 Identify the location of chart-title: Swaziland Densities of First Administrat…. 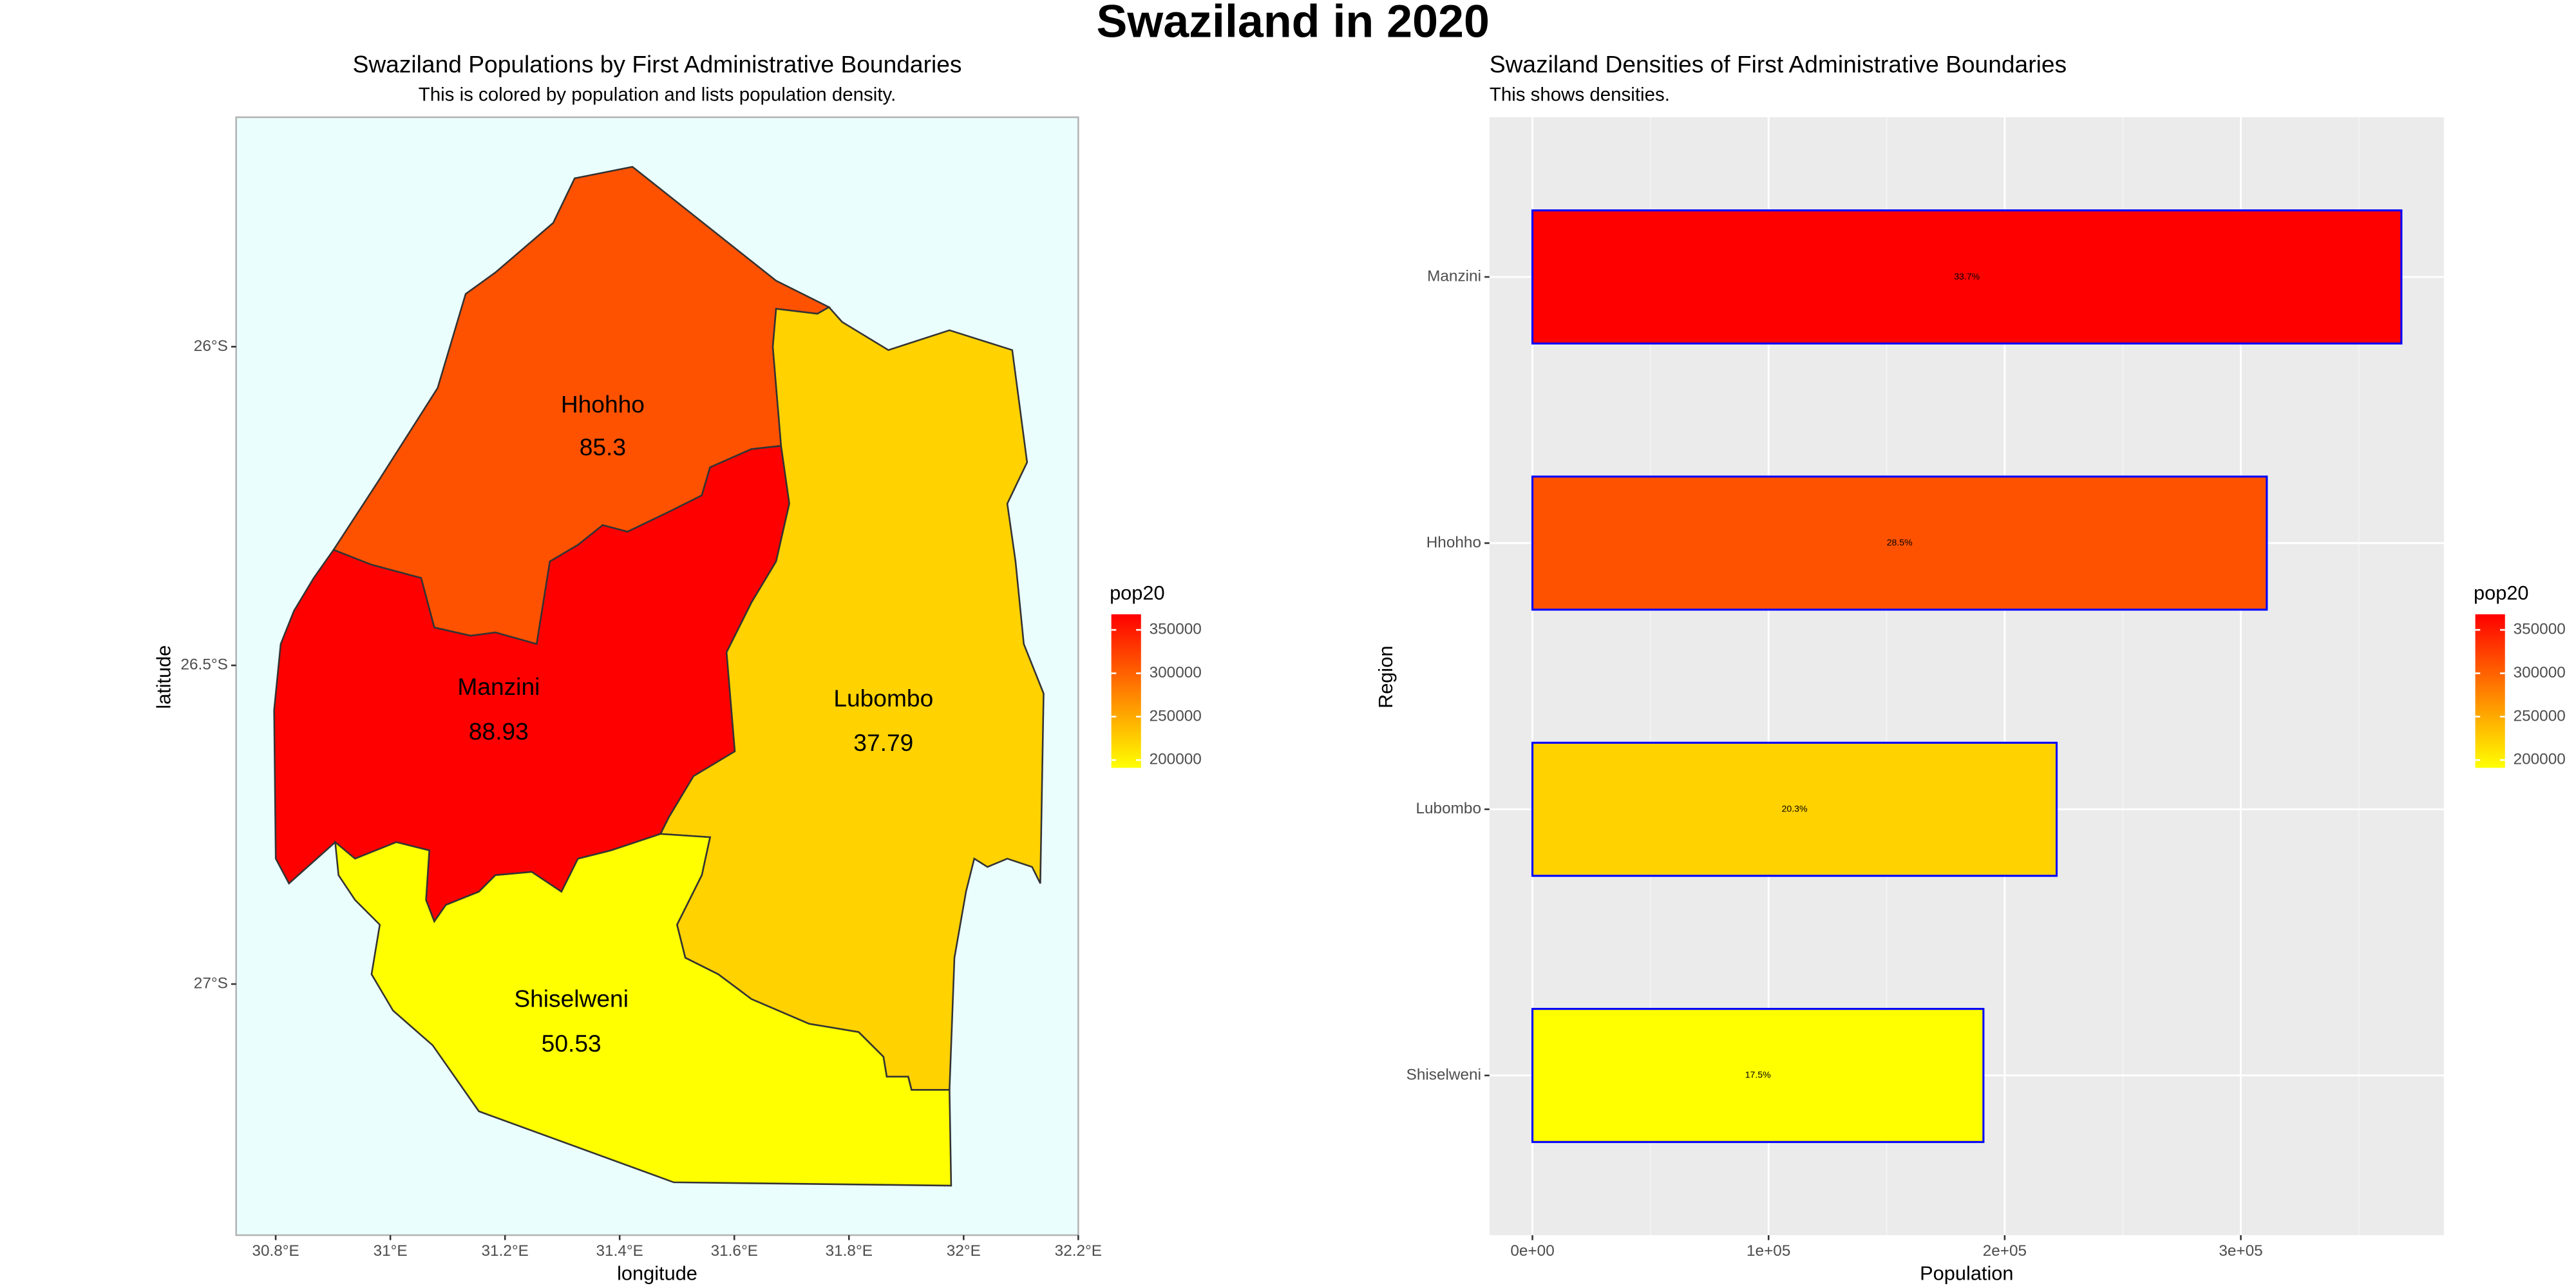
(1779, 64).